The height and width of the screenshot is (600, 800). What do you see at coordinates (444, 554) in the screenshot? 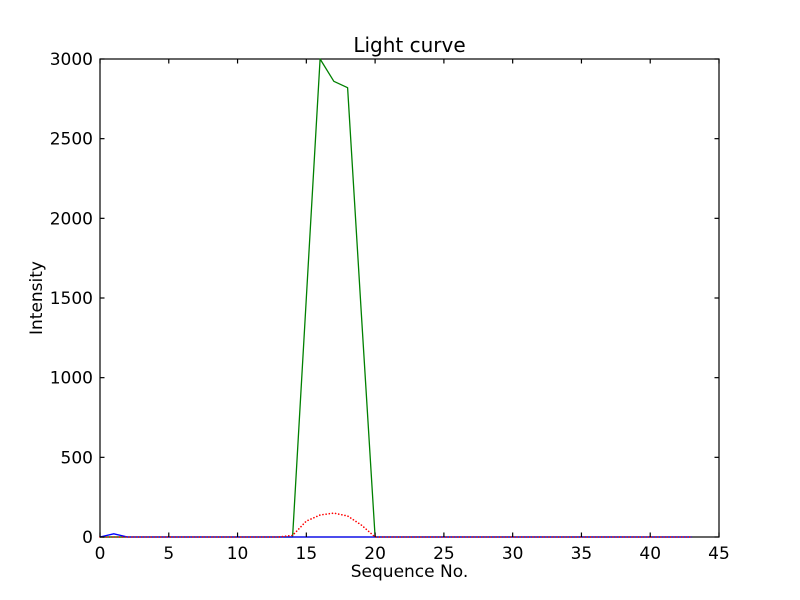
I see `x-tick-label: 25` at bounding box center [444, 554].